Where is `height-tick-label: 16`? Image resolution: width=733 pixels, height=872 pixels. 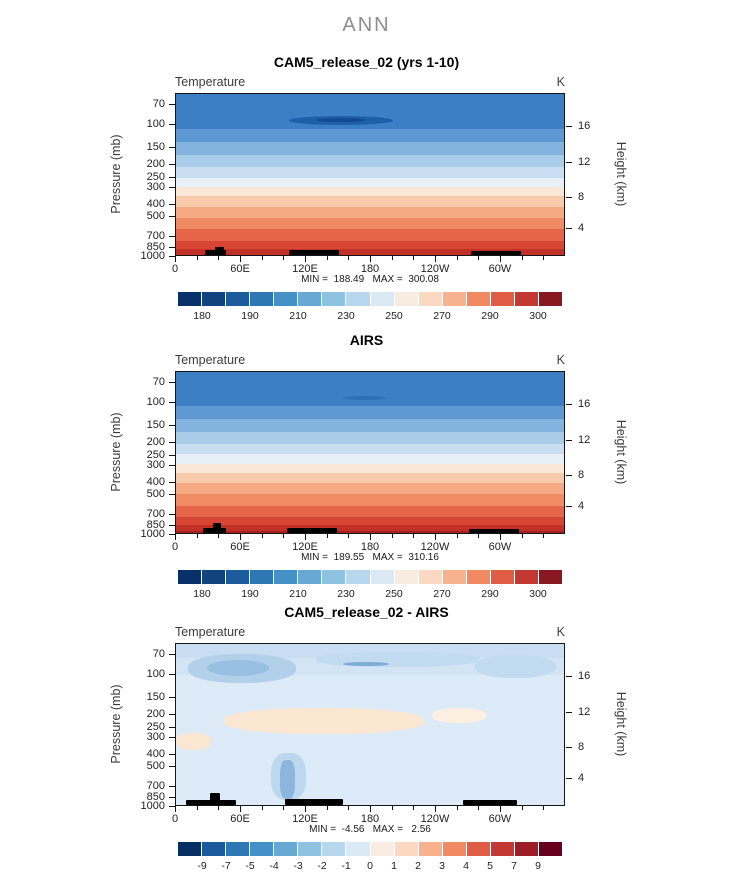 height-tick-label: 16 is located at coordinates (584, 404).